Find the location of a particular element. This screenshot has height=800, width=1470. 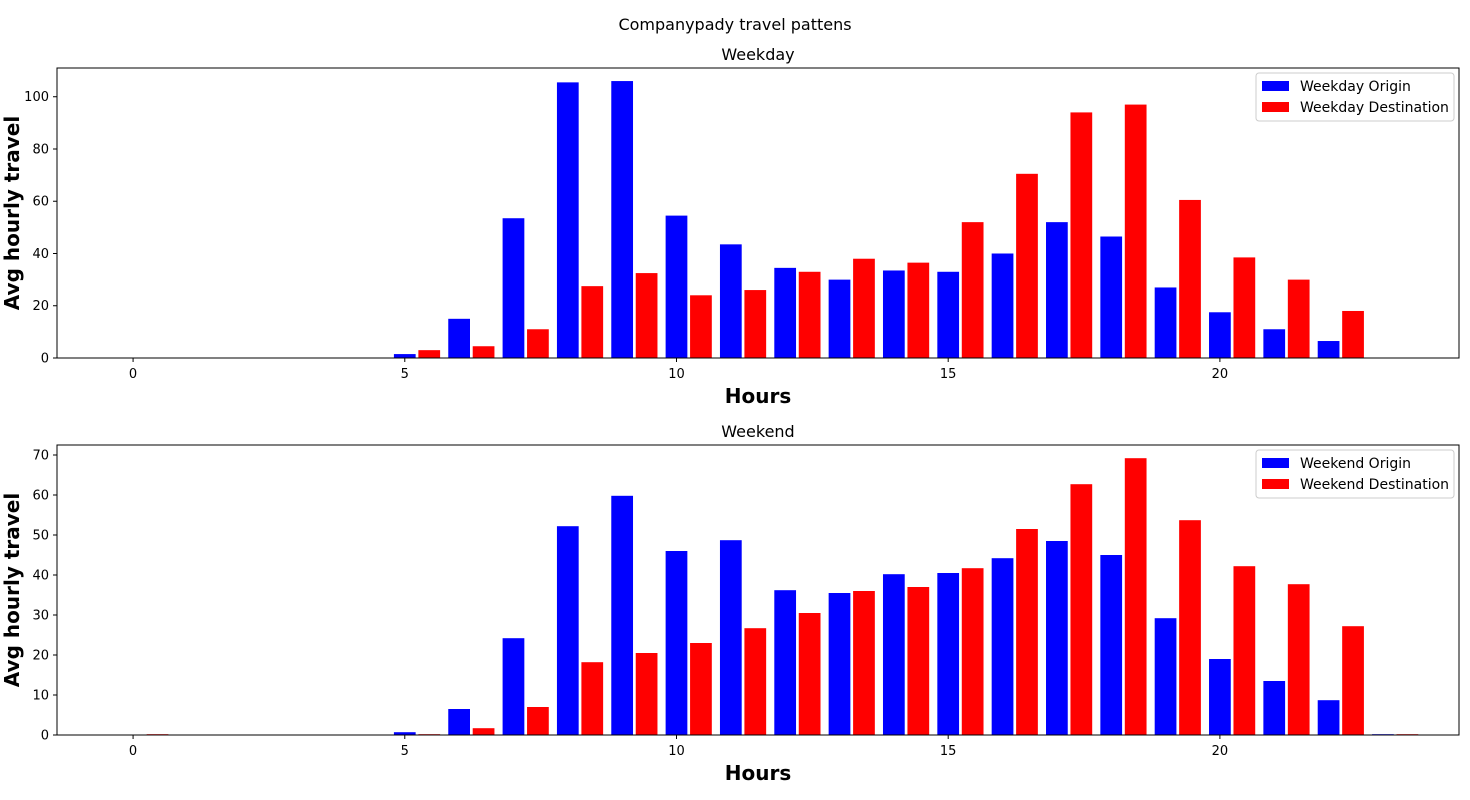

weekend-ytick-label: 70 is located at coordinates (40, 456).